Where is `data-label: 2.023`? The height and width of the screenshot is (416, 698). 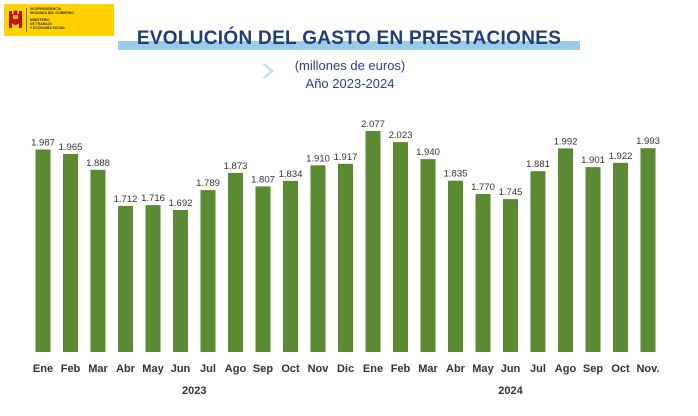
data-label: 2.023 is located at coordinates (401, 135).